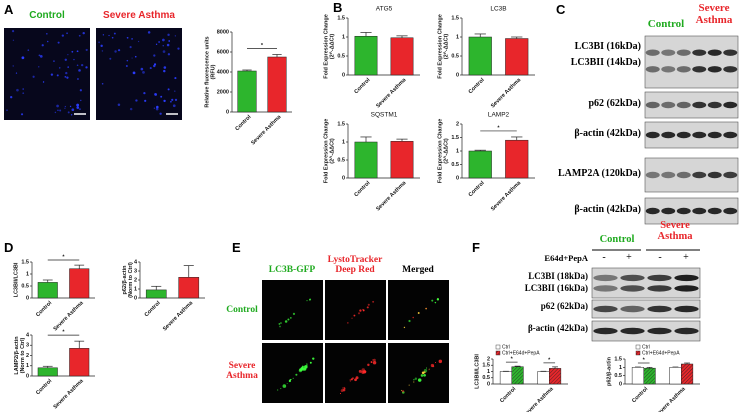 The height and width of the screenshot is (412, 740). I want to click on group-label: Severe Asthma, so click(675, 231).